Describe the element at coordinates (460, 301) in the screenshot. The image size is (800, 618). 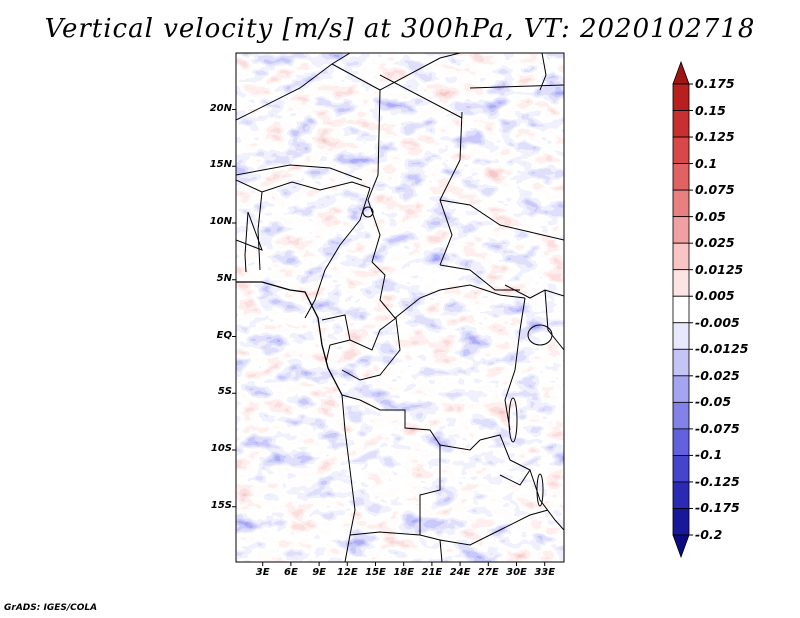
I see `border-car-drc` at that location.